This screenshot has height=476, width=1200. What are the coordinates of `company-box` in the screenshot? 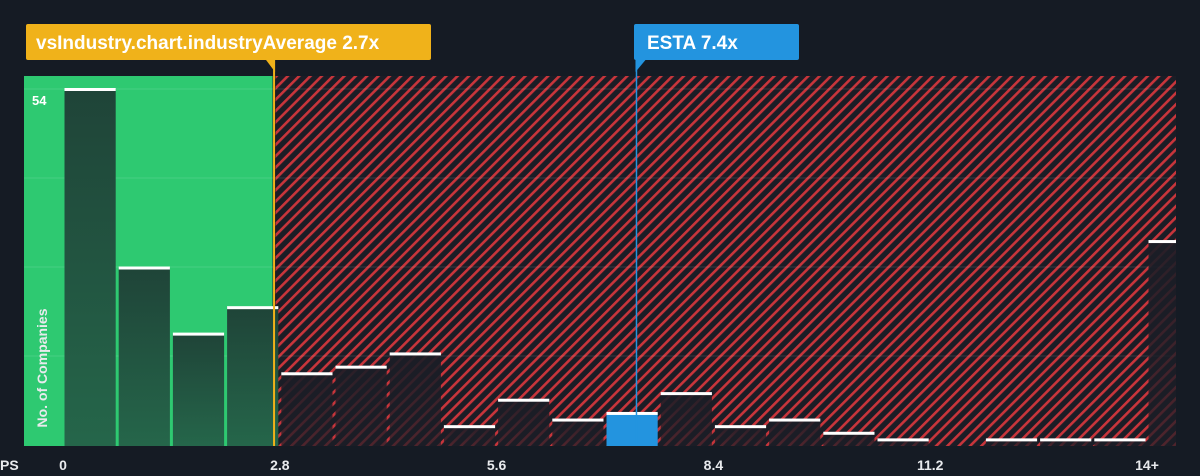 It's located at (716, 42).